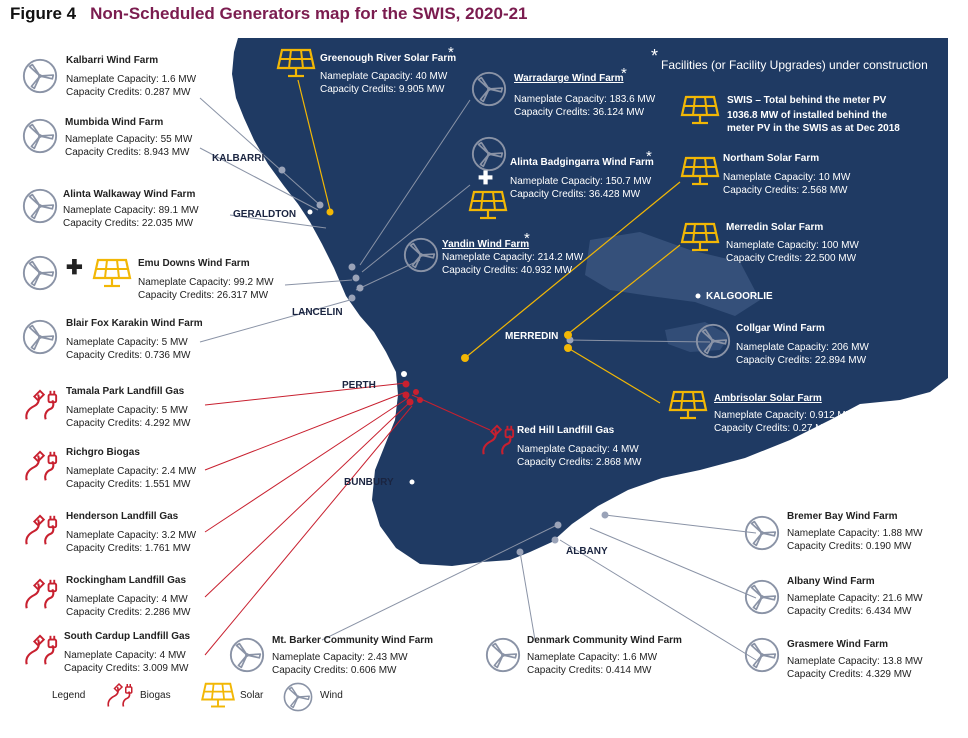  Describe the element at coordinates (131, 471) in the screenshot. I see `gen-capacity: Nameplate Capacity: 2.4 MW` at that location.